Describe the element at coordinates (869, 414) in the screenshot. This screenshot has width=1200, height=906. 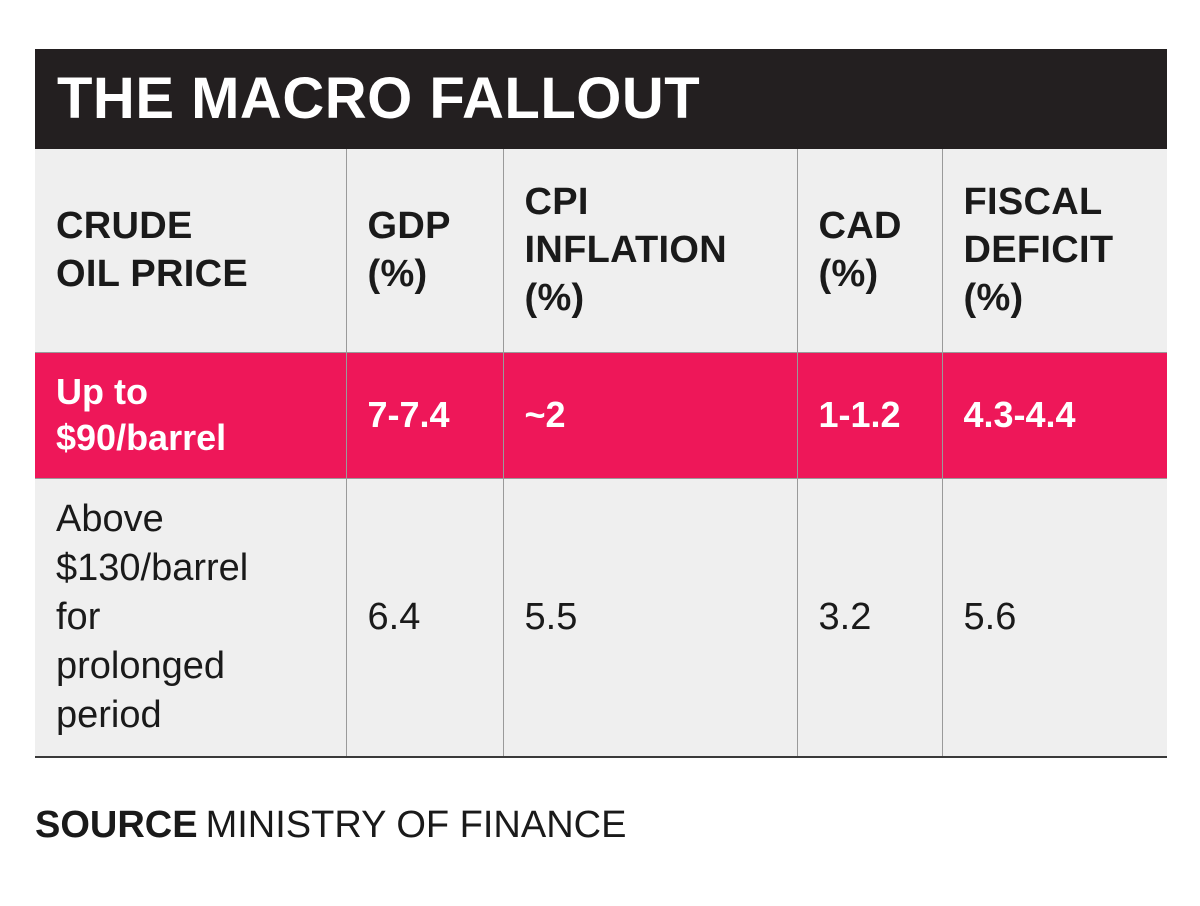
I see `cell-cad: 1-1.2` at that location.